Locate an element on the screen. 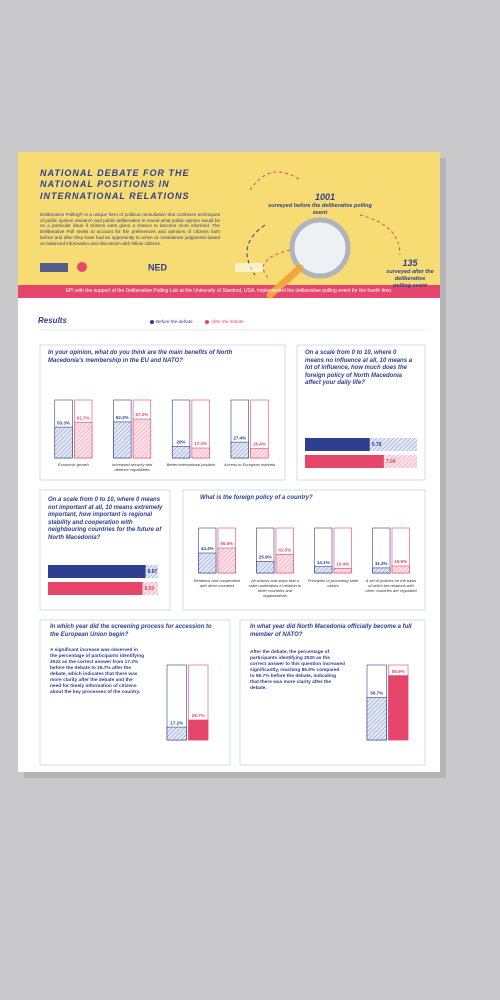 The image size is (500, 1000). banner-band is located at coordinates (229, 291).